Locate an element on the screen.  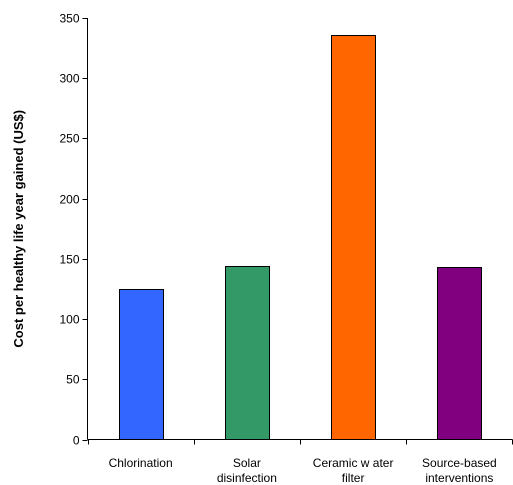
y-tick-label: 100 is located at coordinates (69, 320).